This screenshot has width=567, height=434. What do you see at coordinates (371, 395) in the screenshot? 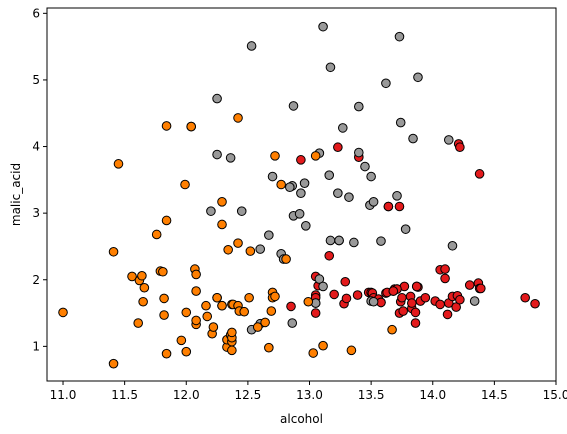
I see `x-tick-label: 13.5` at bounding box center [371, 395].